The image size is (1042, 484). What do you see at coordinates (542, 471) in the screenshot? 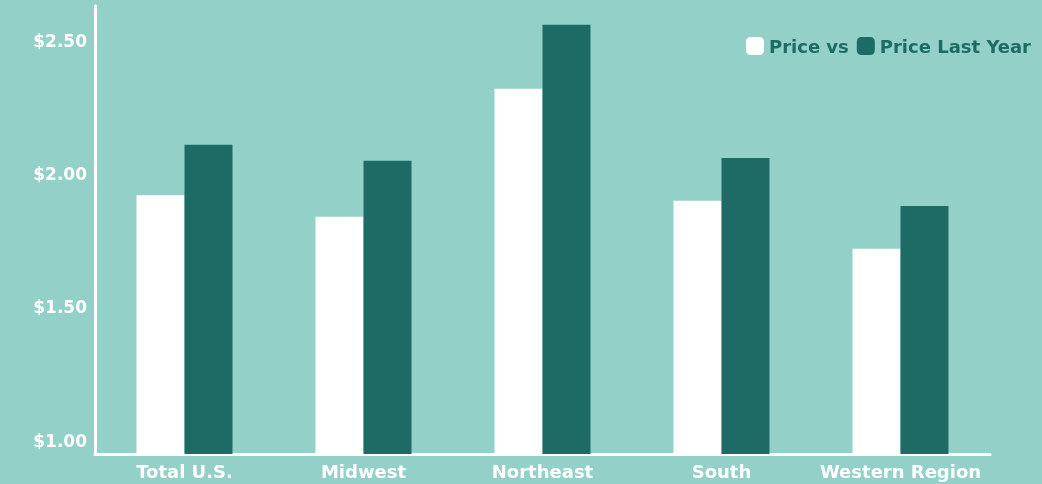
I see `x-tick-label: Northeast` at bounding box center [542, 471].